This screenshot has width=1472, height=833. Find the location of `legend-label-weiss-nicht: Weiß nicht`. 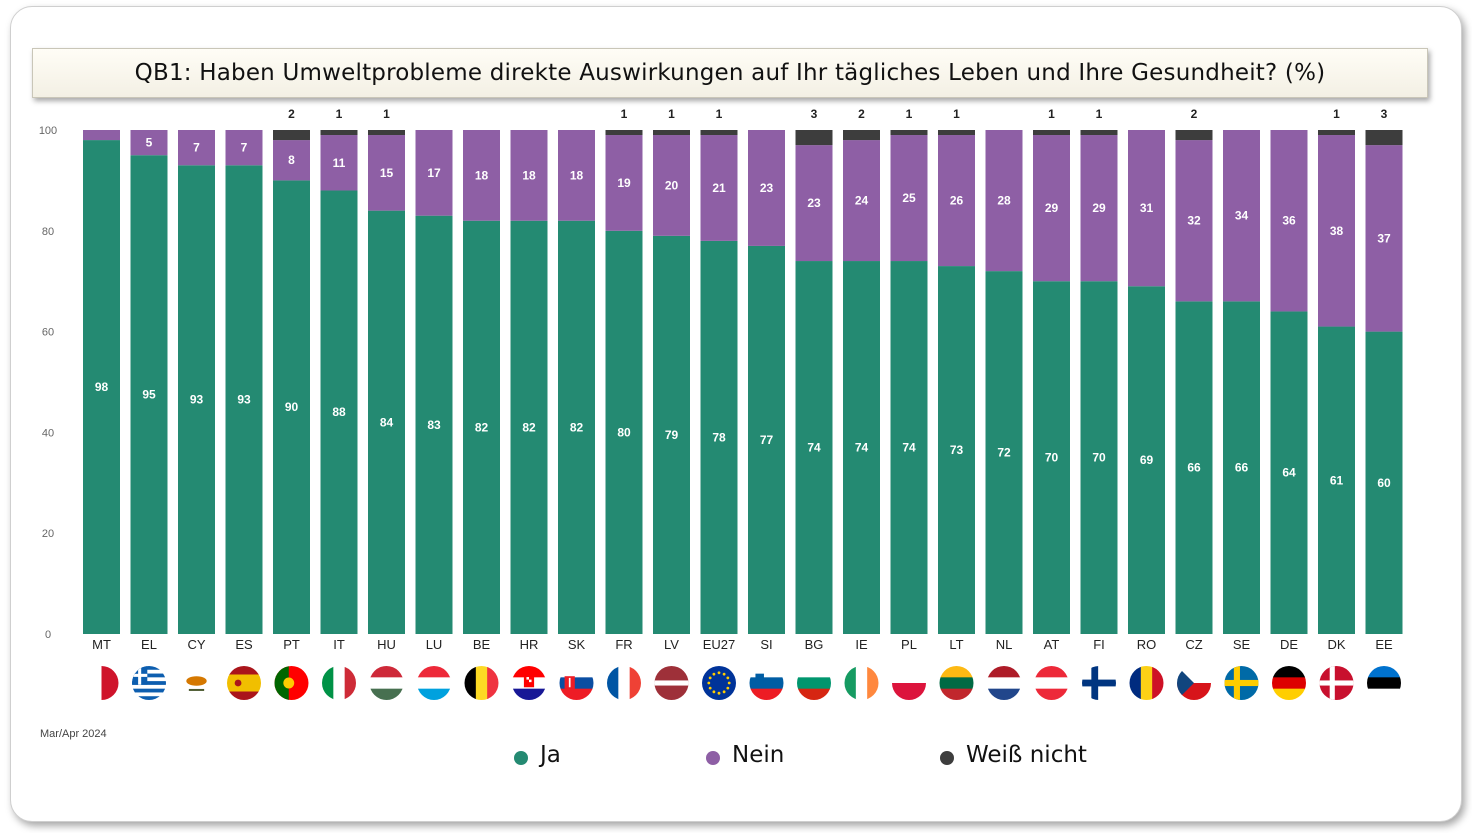

legend-label-weiss-nicht: Weiß nicht is located at coordinates (1026, 755).